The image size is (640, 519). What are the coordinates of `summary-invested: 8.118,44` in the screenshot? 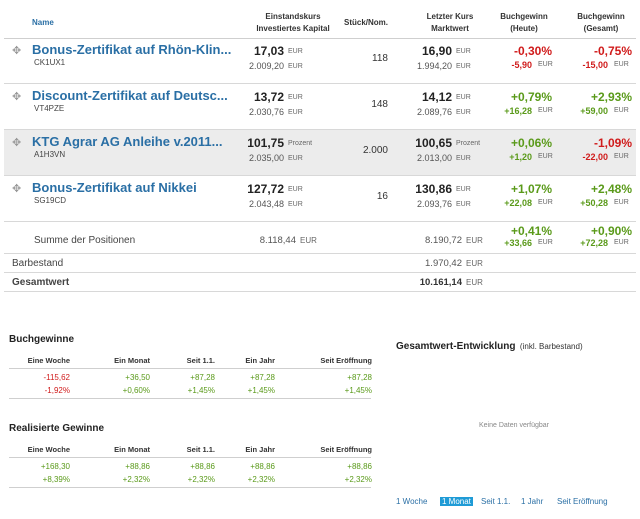 It's located at (277, 240).